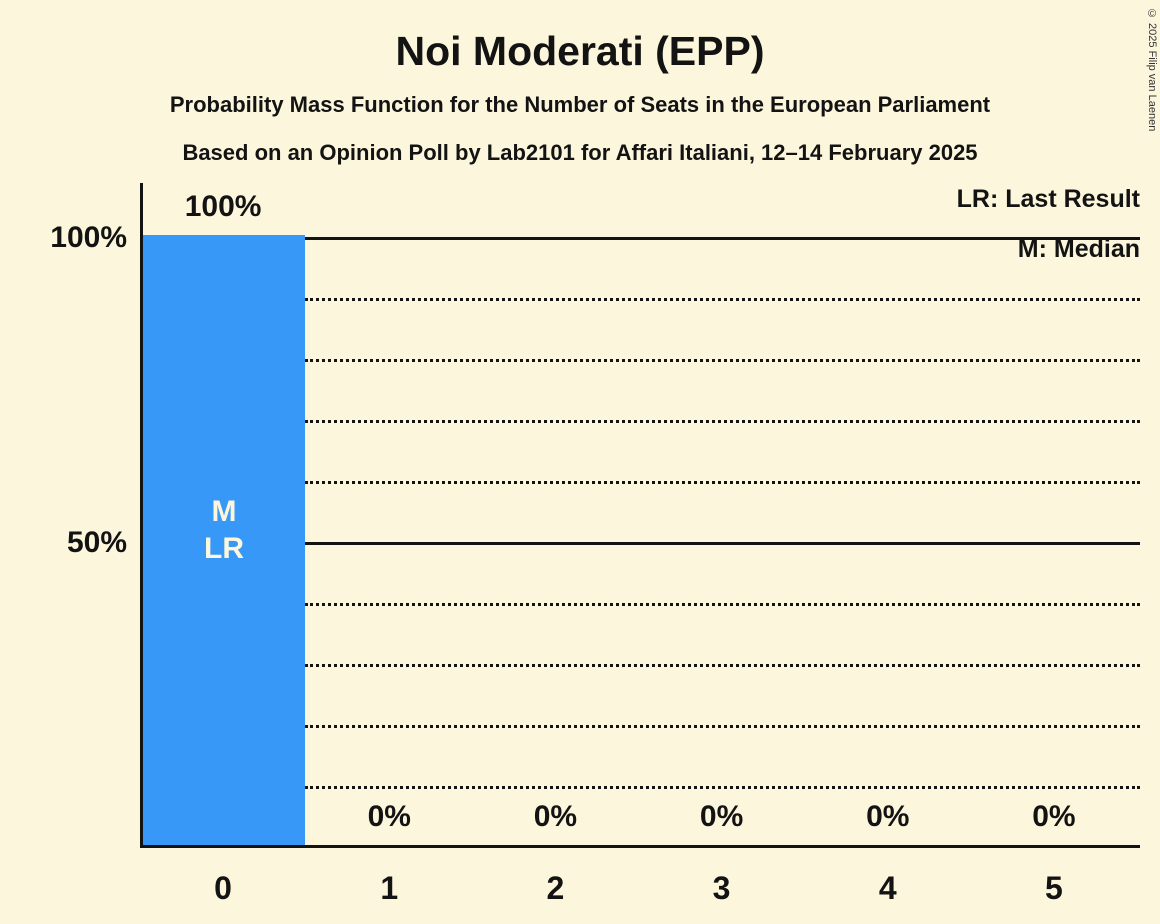 The height and width of the screenshot is (924, 1160). What do you see at coordinates (389, 816) in the screenshot?
I see `value-label-seats-1: 0%` at bounding box center [389, 816].